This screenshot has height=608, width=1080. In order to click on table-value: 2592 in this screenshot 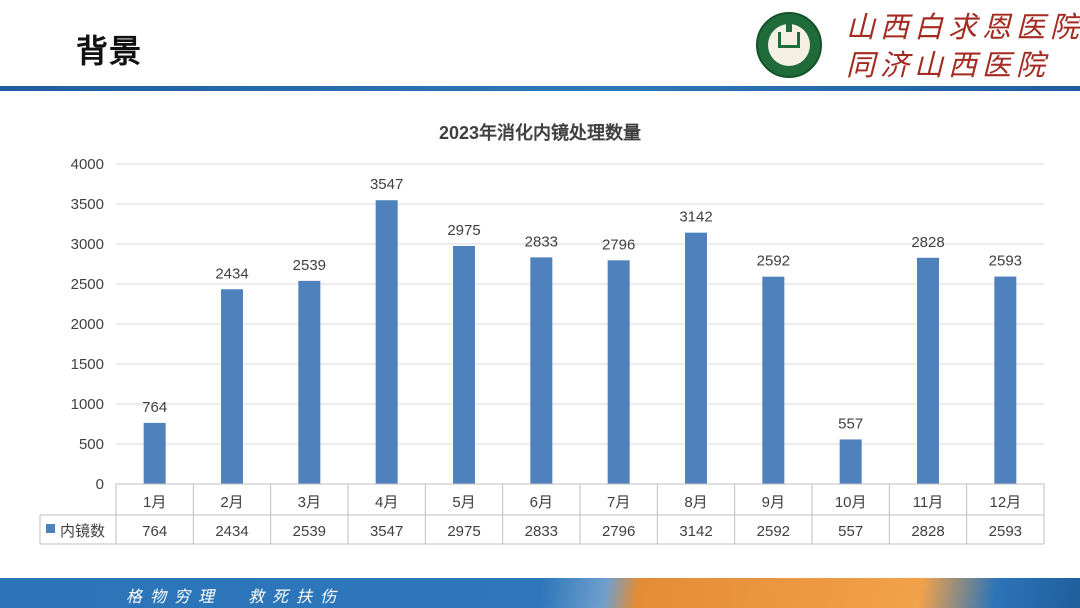, I will do `click(773, 531)`.